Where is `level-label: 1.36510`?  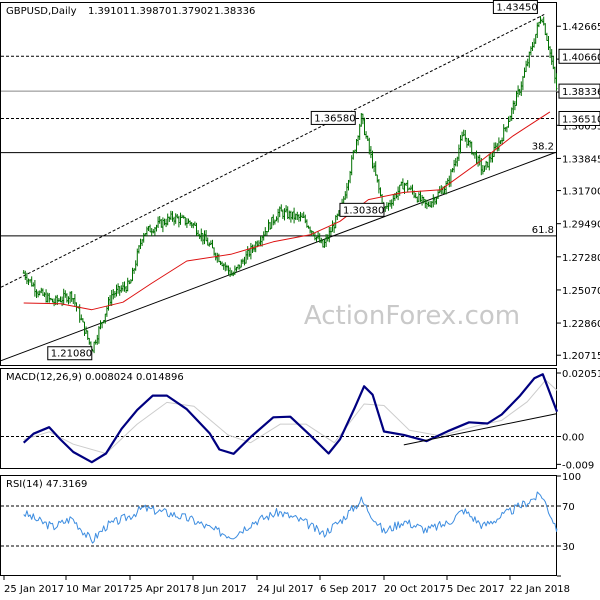
level-label: 1.36510 is located at coordinates (581, 119).